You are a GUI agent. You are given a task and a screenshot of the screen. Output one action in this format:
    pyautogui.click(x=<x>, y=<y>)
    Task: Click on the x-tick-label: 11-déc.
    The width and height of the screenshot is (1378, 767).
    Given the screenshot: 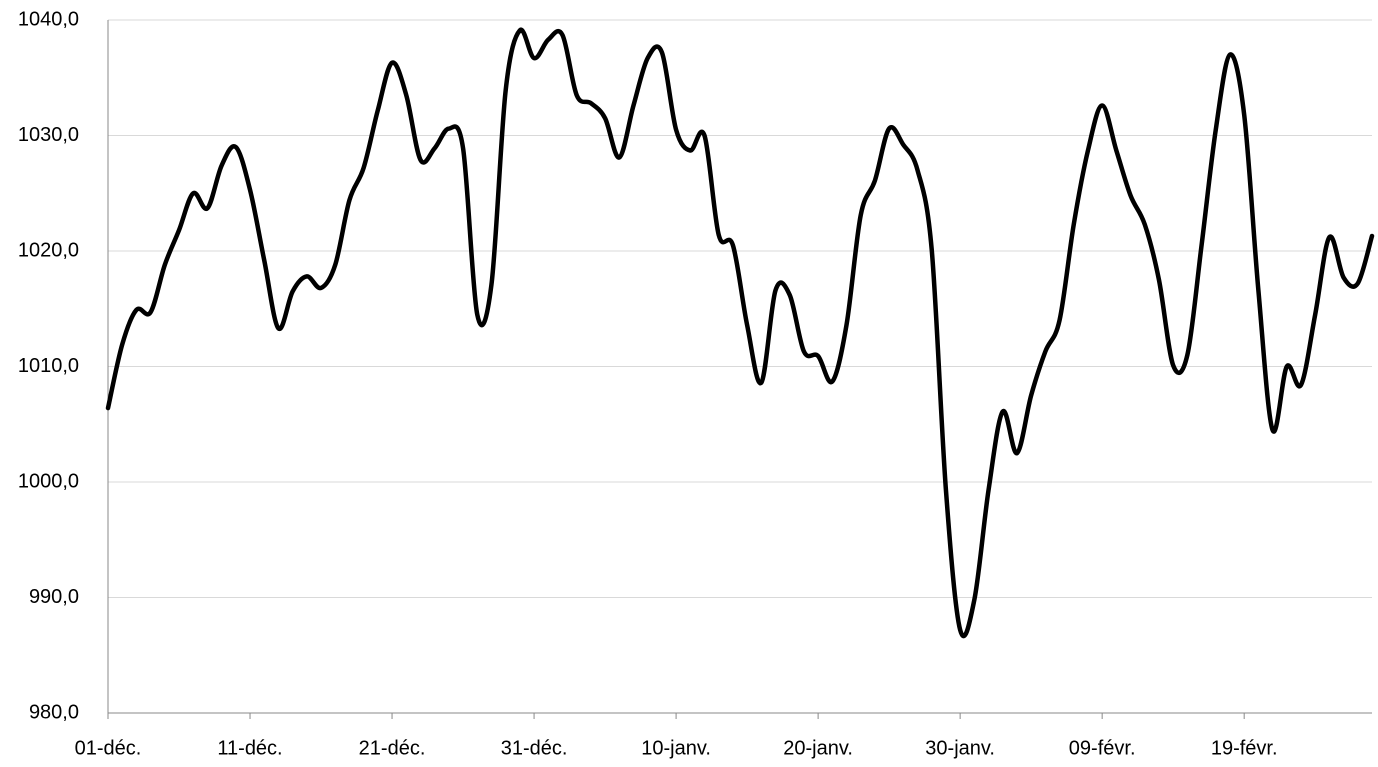 What is the action you would take?
    pyautogui.click(x=249, y=748)
    